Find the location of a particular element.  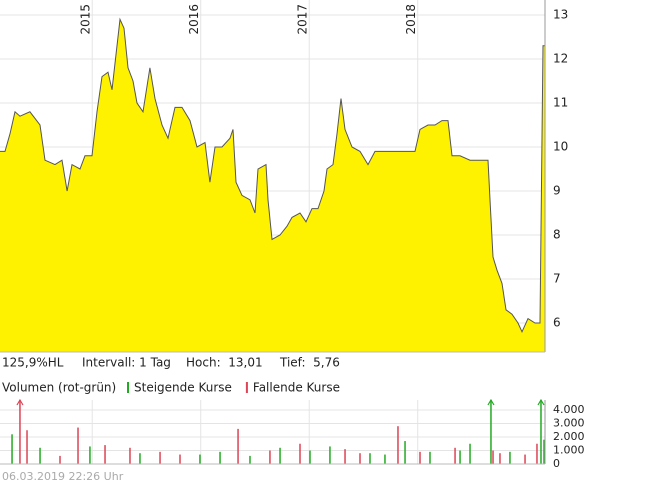

info-low: Tief: 5,76 is located at coordinates (309, 363).